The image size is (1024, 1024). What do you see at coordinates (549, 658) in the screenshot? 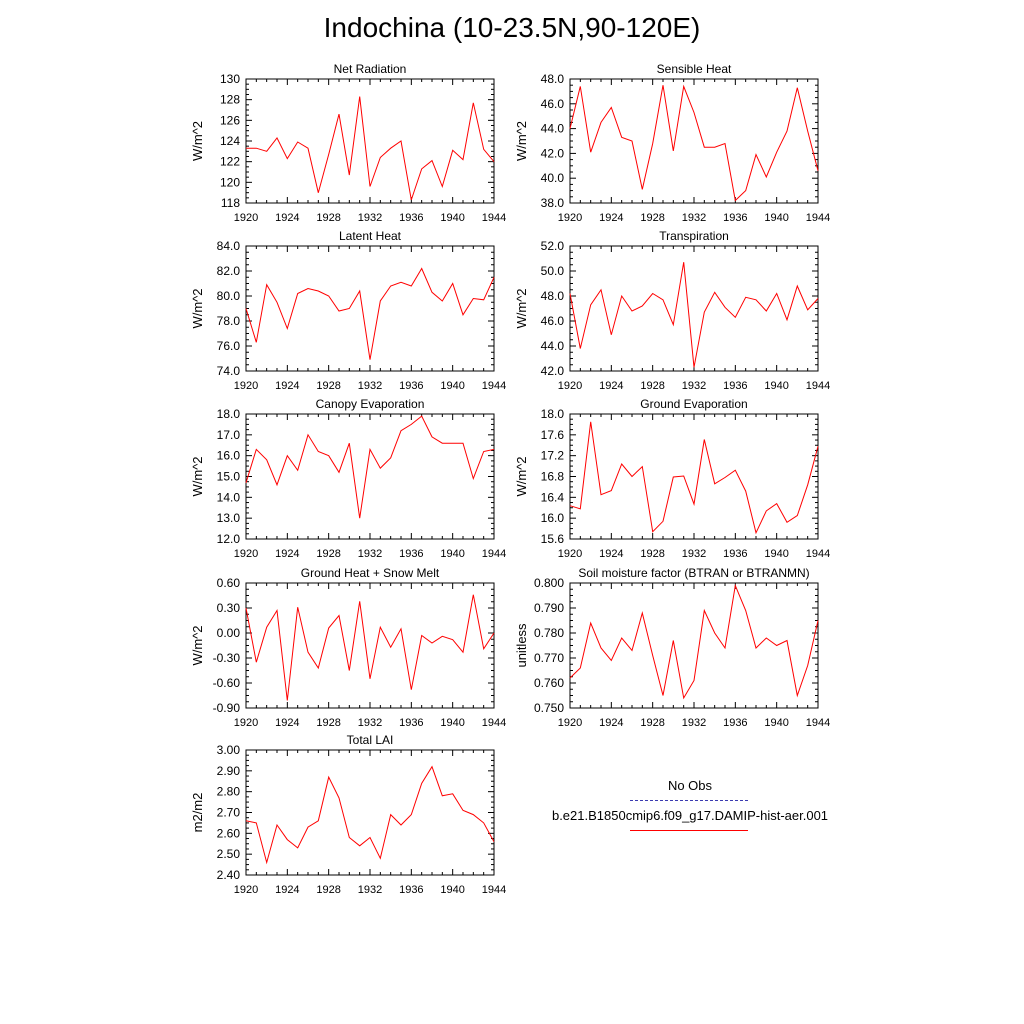
I see `y-tick-label: 0.770` at bounding box center [549, 658].